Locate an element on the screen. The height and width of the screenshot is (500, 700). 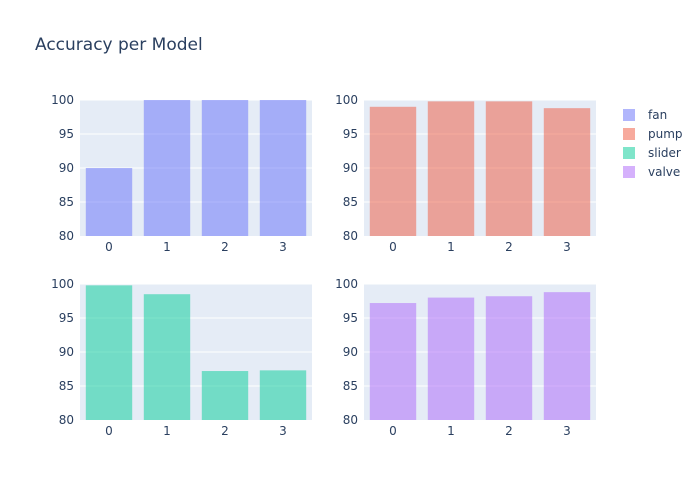
legend-item-valve: valve is located at coordinates (651, 172).